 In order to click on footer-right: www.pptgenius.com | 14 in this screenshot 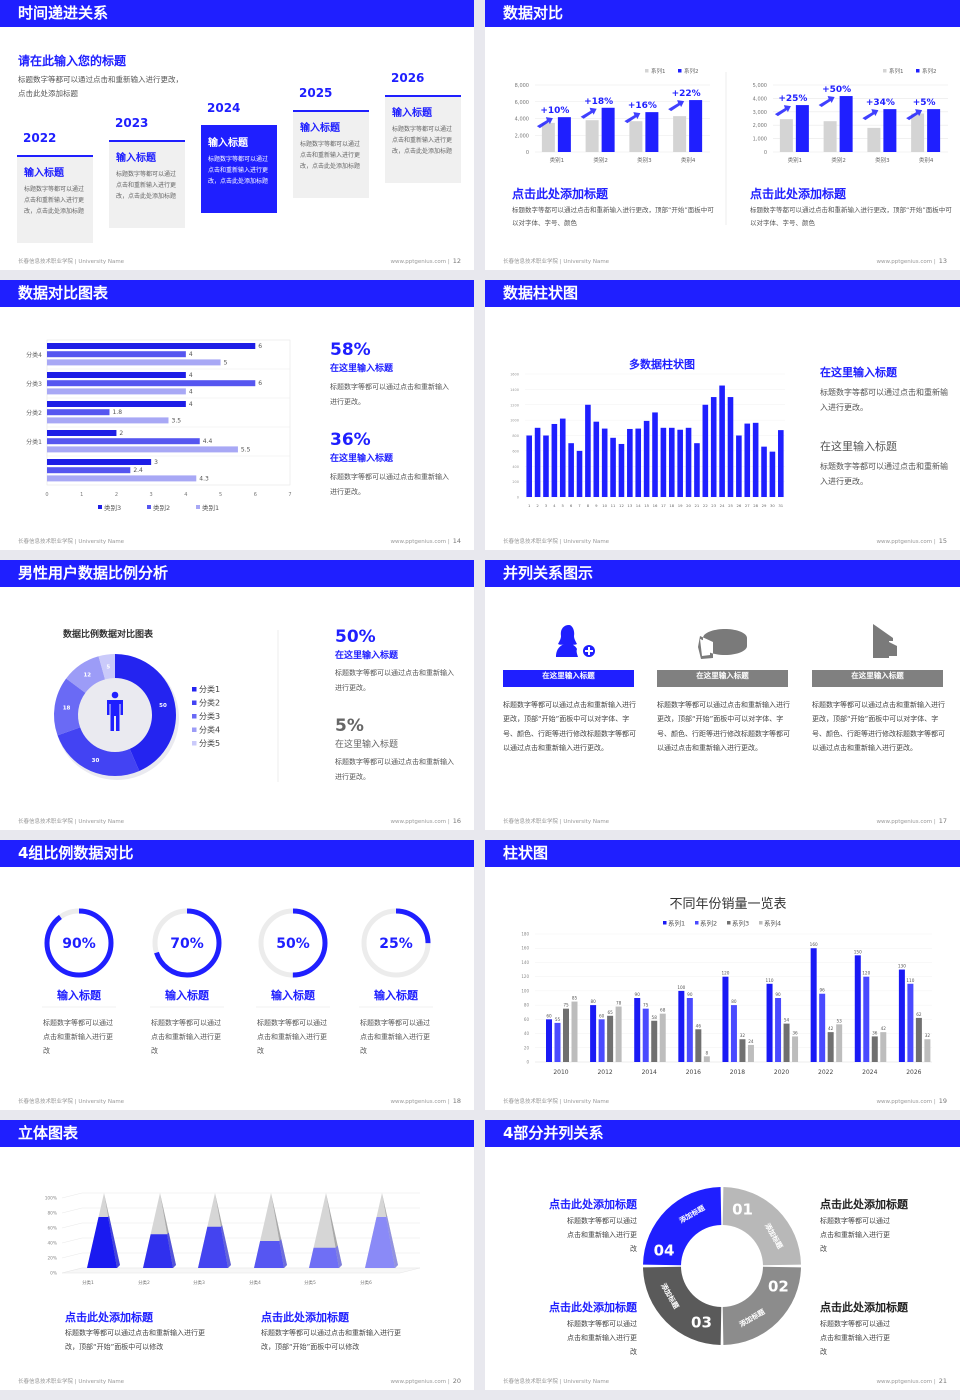, I will do `click(426, 541)`.